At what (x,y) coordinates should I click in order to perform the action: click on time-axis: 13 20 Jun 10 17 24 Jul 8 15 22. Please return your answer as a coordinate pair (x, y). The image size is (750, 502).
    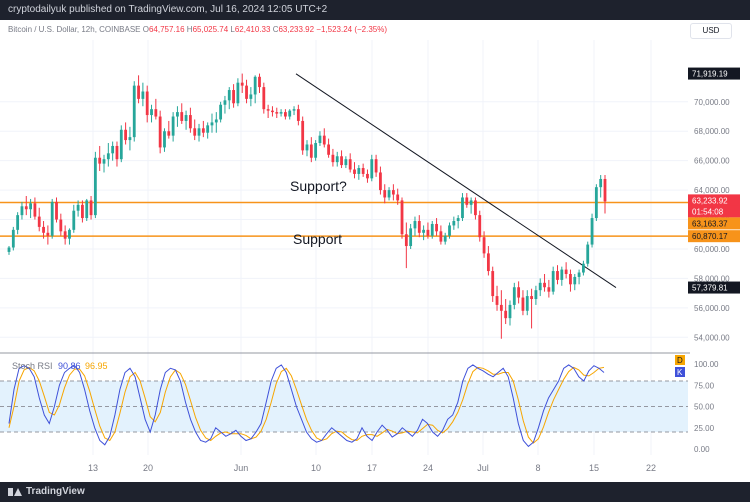
    Looking at the image, I should click on (372, 468).